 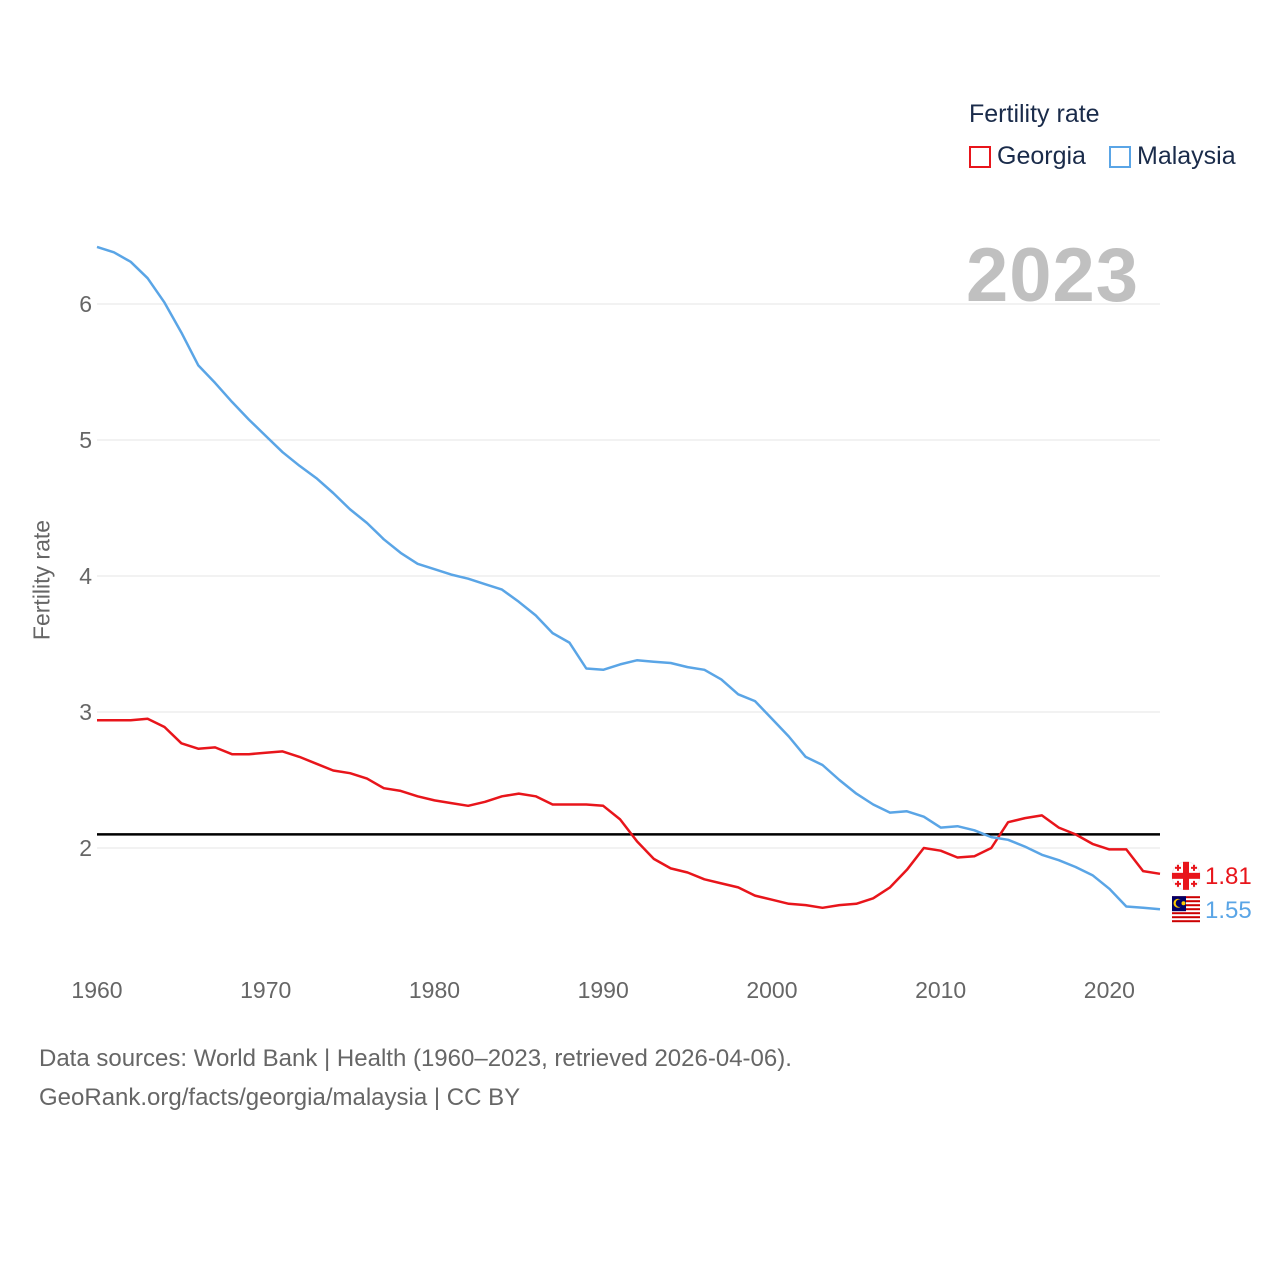 I want to click on y-tick-label: 4, so click(x=85, y=576).